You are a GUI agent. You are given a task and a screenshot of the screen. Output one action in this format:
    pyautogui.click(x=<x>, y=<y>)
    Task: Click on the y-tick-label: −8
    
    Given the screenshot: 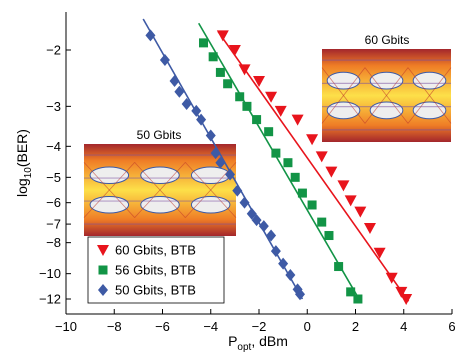 What is the action you would take?
    pyautogui.click(x=53, y=242)
    